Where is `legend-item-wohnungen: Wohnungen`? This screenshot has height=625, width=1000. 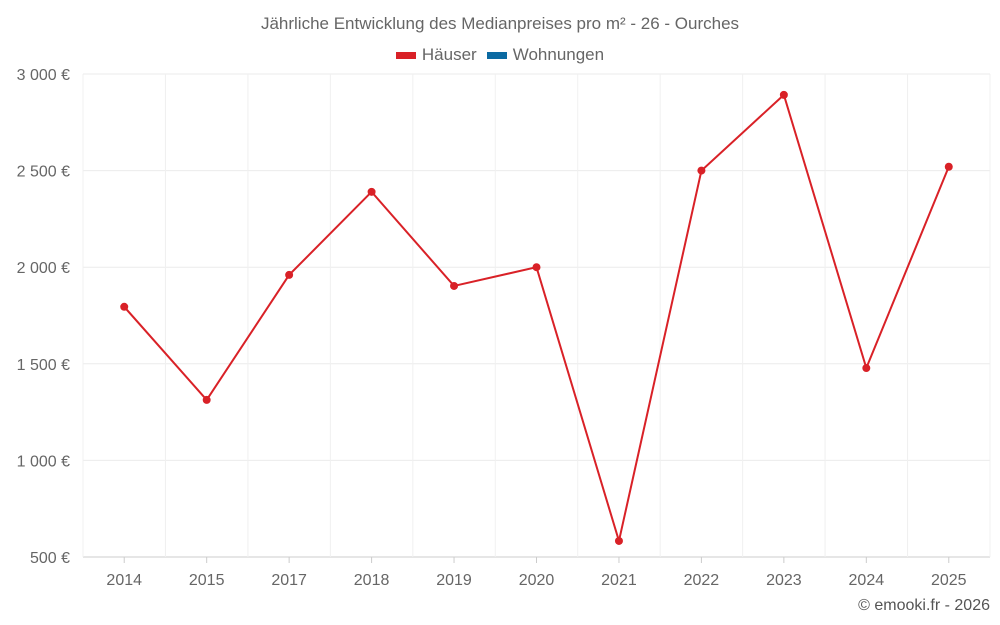
legend-item-wohnungen: Wohnungen is located at coordinates (545, 55).